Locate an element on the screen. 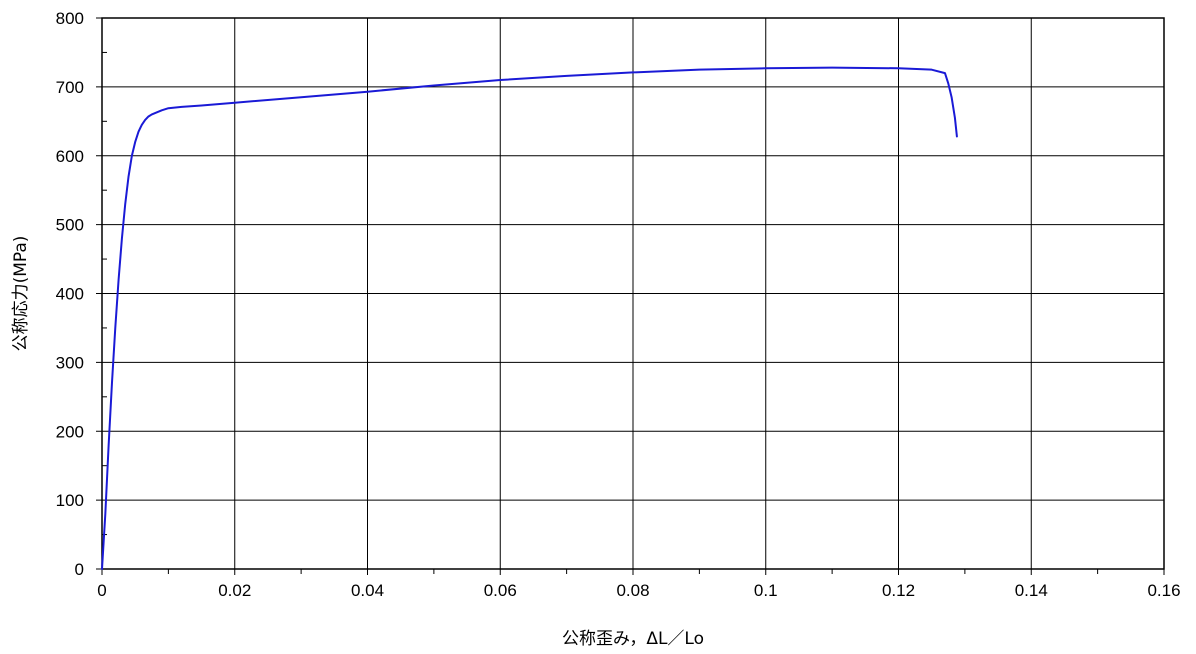 This screenshot has width=1196, height=654. x-tick-label: 0.12 is located at coordinates (898, 590).